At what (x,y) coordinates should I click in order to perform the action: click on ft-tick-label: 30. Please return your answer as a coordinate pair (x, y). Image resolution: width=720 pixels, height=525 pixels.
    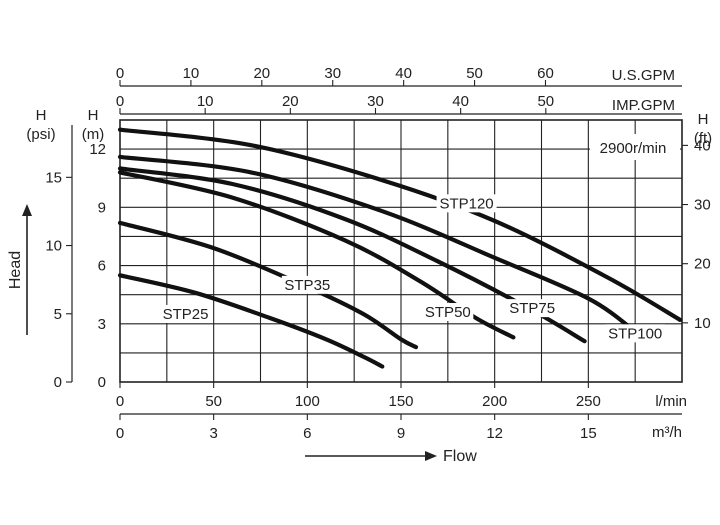
    Looking at the image, I should click on (702, 205).